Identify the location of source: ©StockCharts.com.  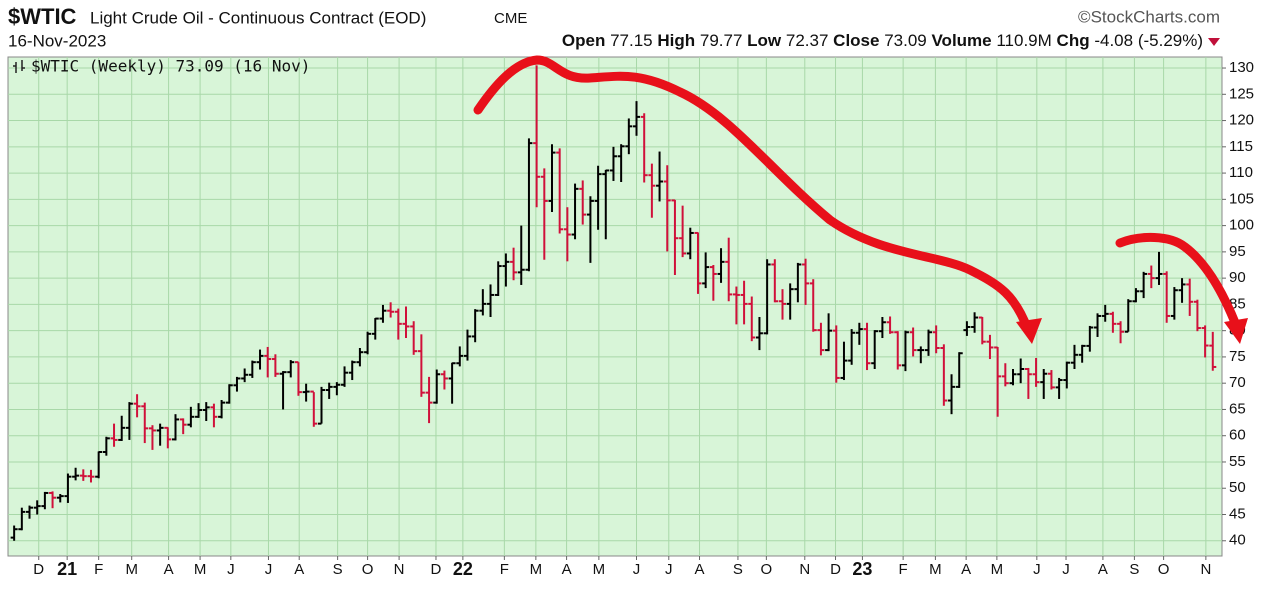
(1149, 16).